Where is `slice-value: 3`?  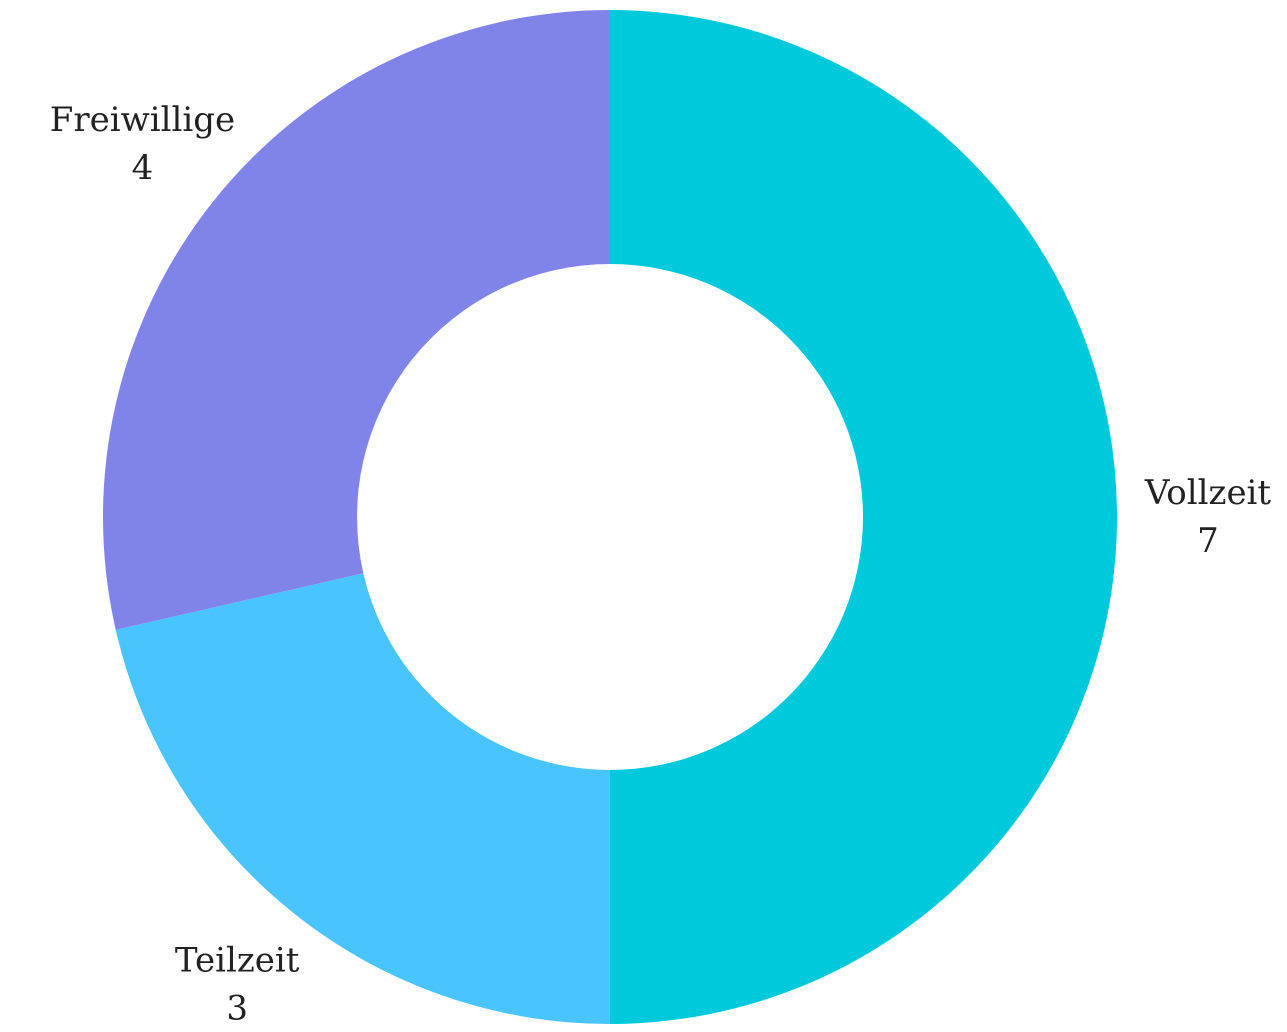 slice-value: 3 is located at coordinates (237, 1009).